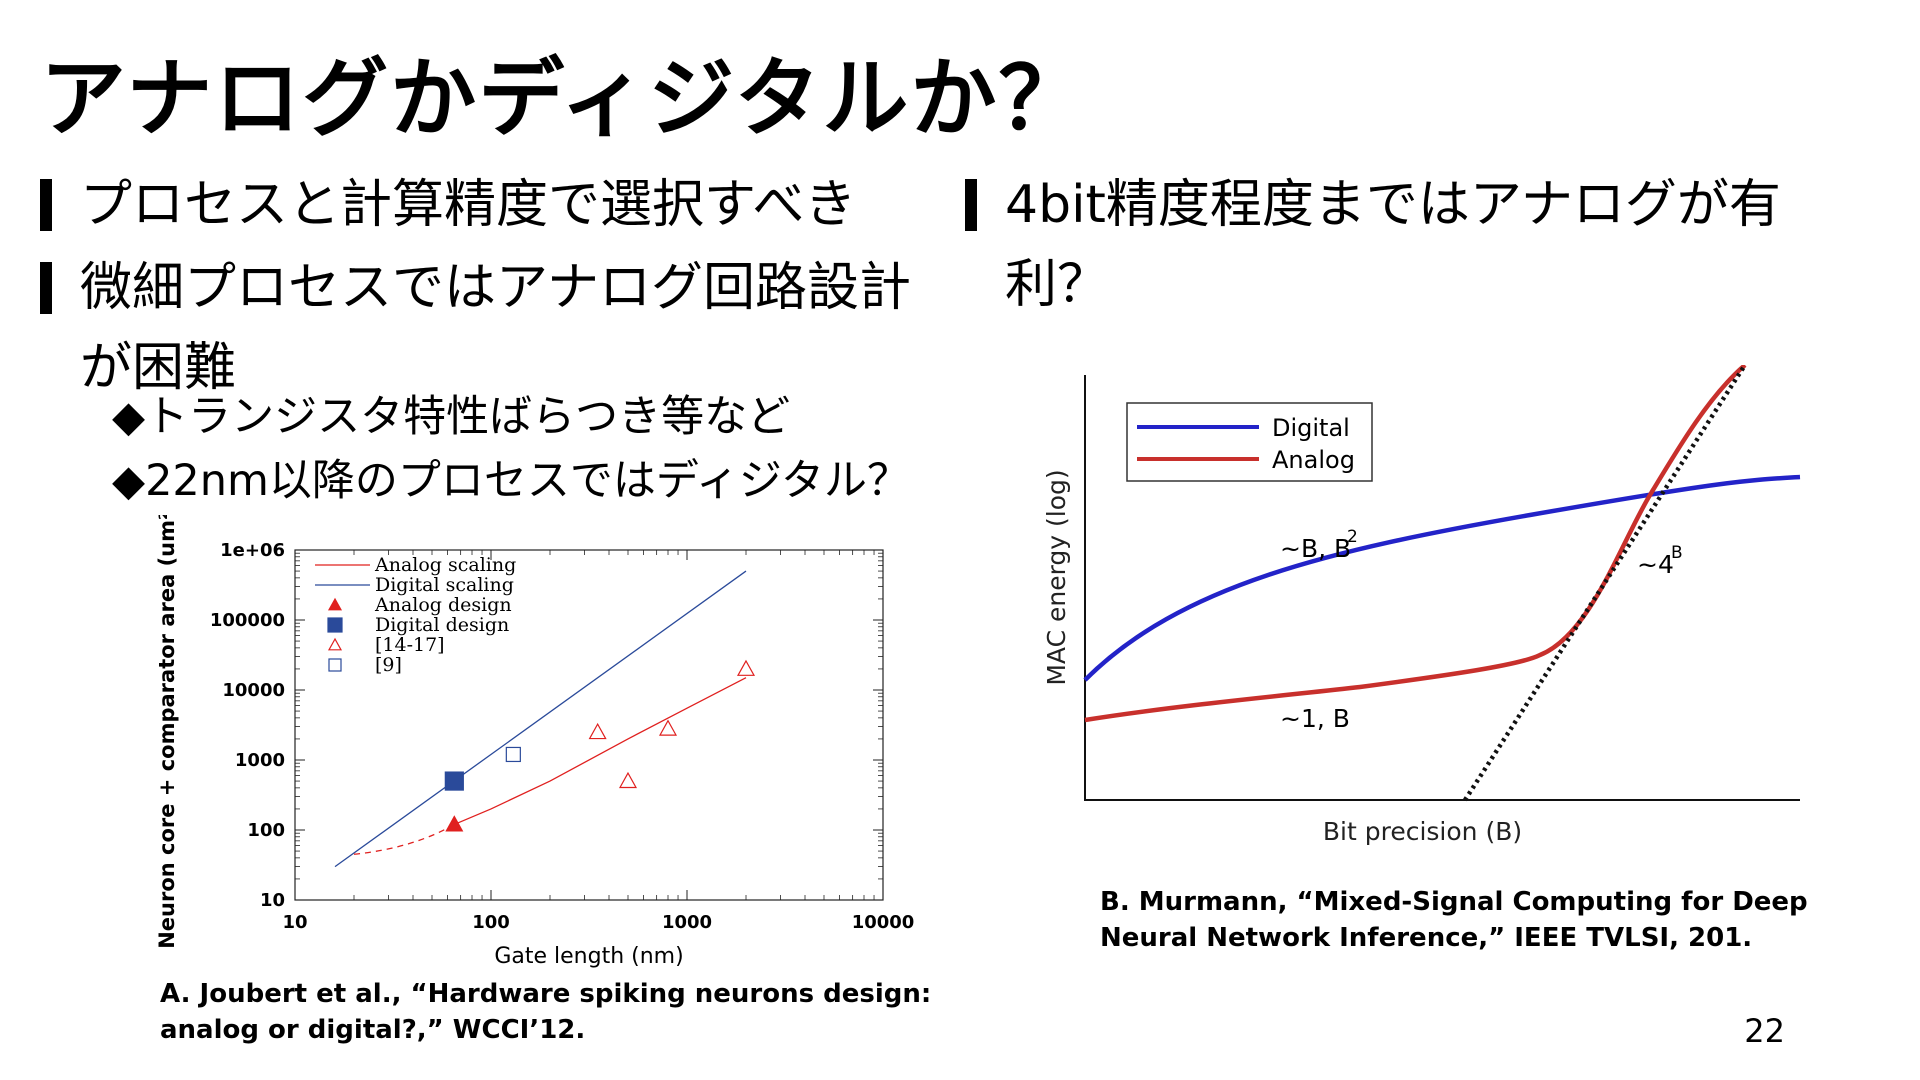 The width and height of the screenshot is (1920, 1080). Describe the element at coordinates (1422, 831) in the screenshot. I see `x-axis-label: Bit precision (B)` at that location.